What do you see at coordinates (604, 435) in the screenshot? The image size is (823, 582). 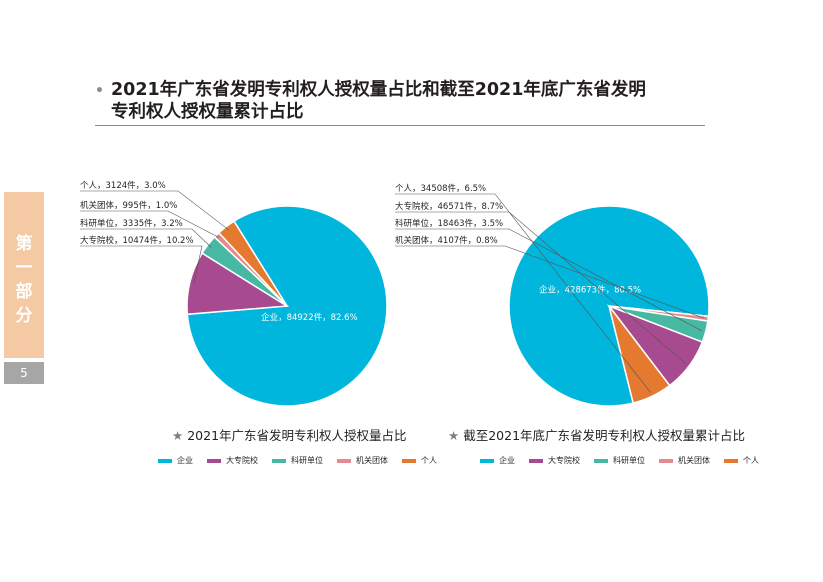 I see `chart-caption-cumulative-text: 截至2021年底广东省发明专利权人授权量累计占比` at bounding box center [604, 435].